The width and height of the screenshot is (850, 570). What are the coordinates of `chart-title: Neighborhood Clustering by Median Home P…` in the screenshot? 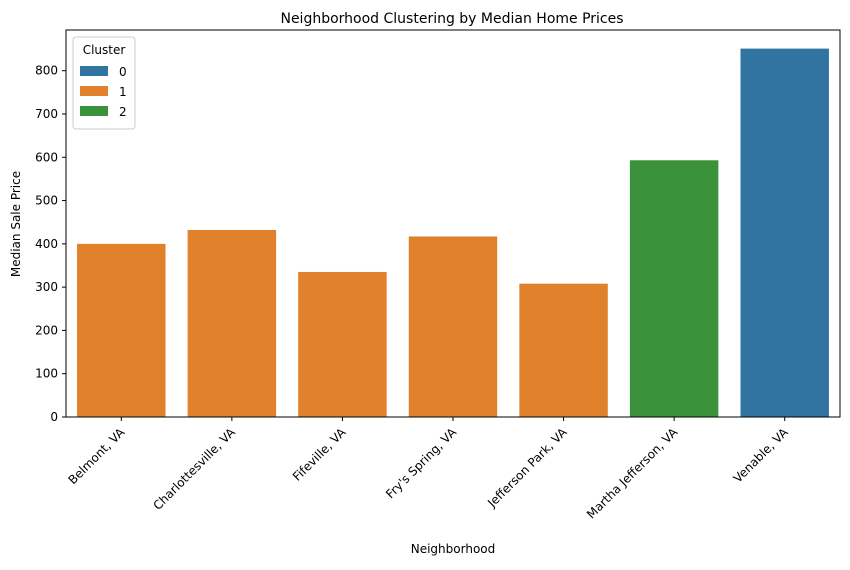 It's located at (451, 19).